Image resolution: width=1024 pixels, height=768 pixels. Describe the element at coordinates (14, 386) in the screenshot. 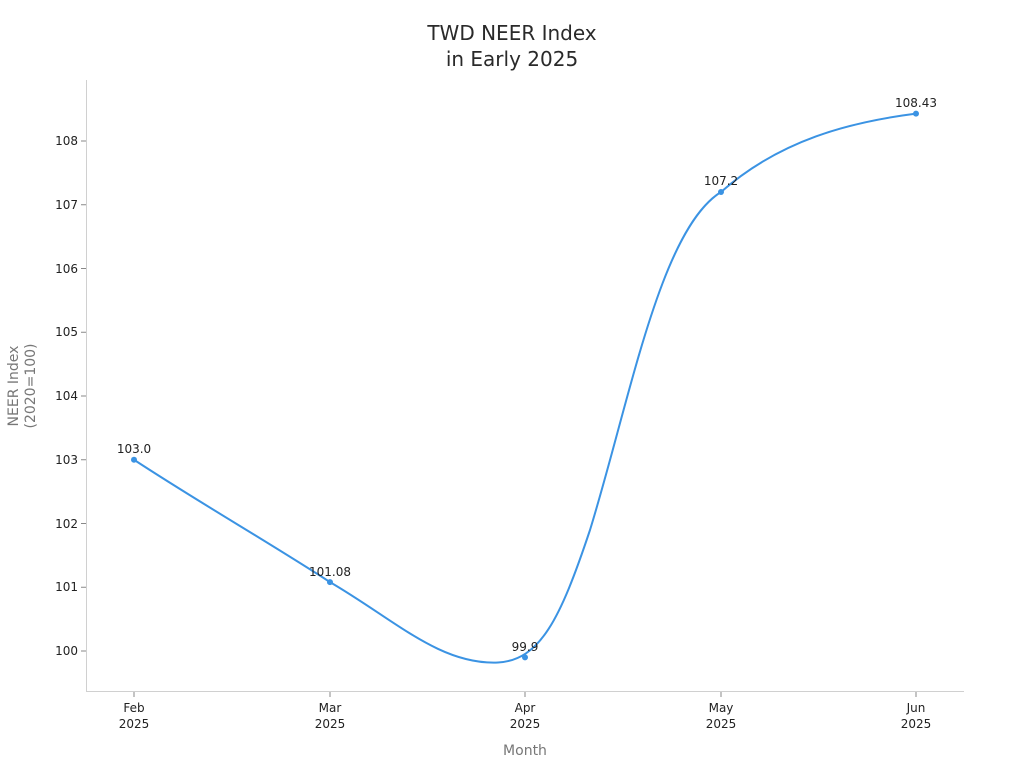

I see `svg-text: NEER Index` at that location.